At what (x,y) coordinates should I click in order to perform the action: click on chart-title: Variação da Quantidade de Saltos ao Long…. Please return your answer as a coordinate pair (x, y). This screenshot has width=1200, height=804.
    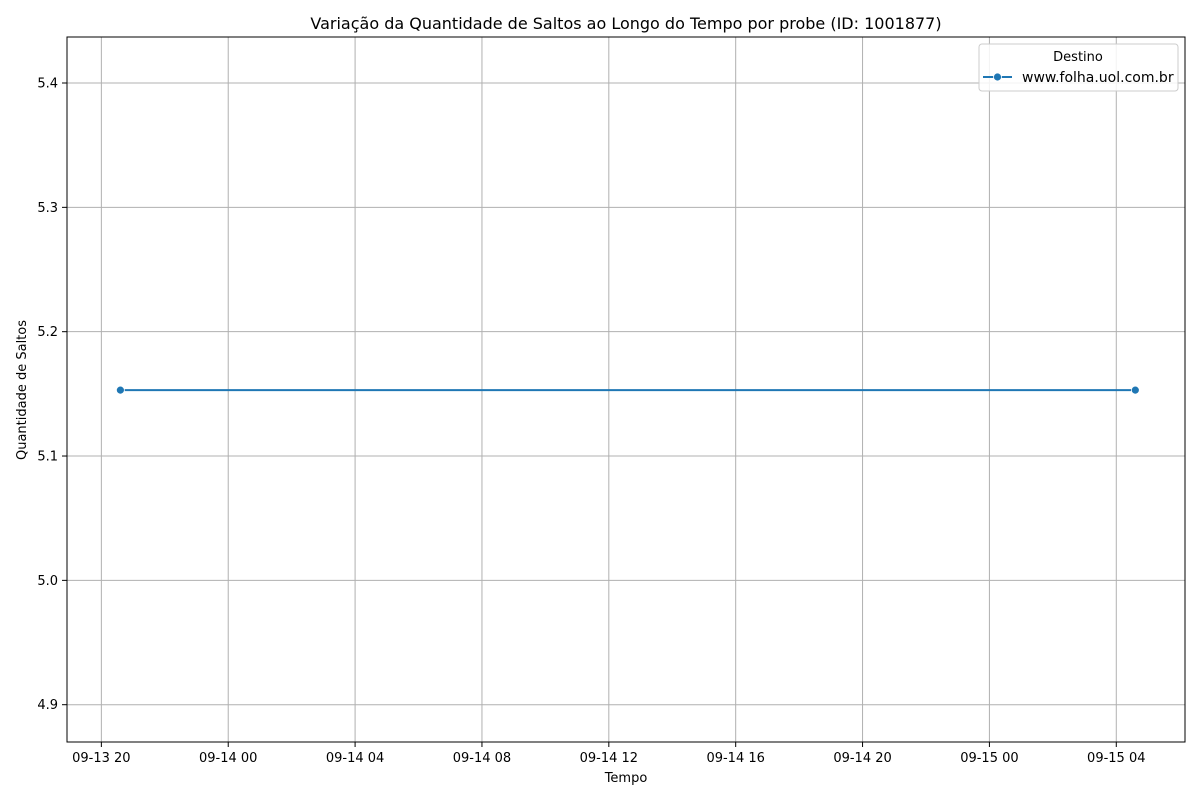
    Looking at the image, I should click on (625, 23).